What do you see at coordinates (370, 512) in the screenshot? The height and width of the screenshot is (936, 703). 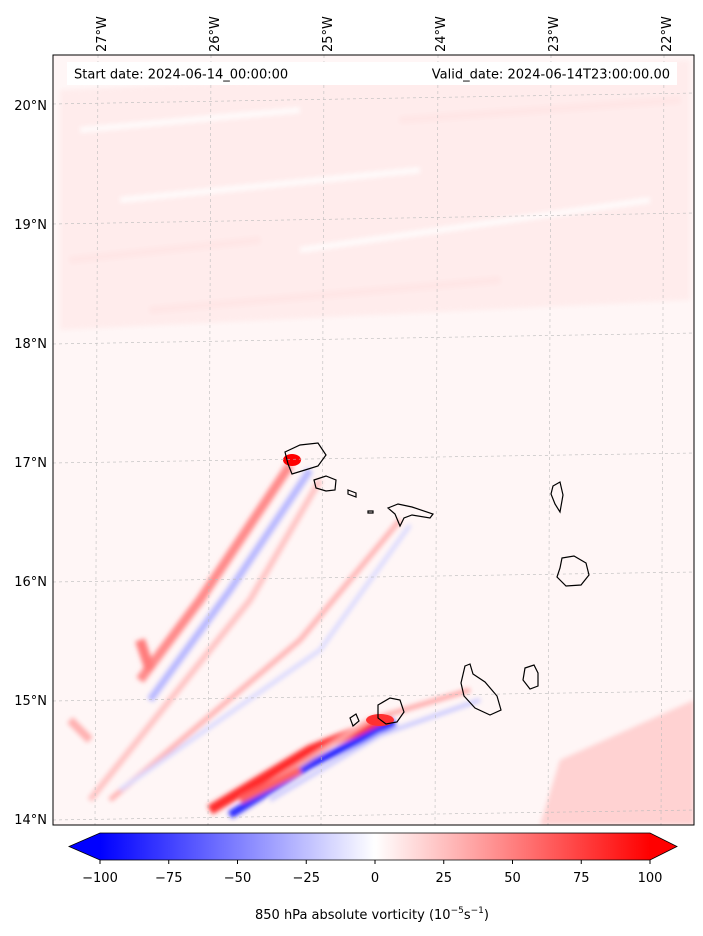 I see `island-raso` at bounding box center [370, 512].